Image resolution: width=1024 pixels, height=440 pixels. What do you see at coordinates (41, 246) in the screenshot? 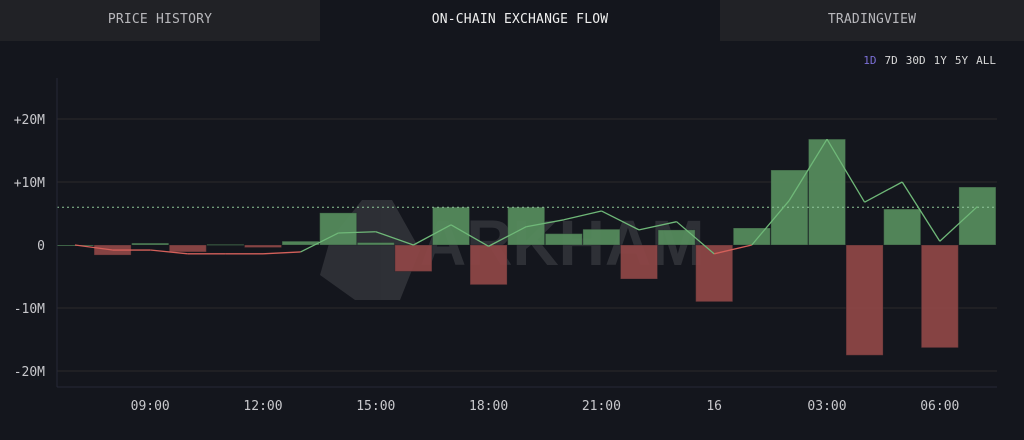
I see `y-tick-label: 0` at bounding box center [41, 246].